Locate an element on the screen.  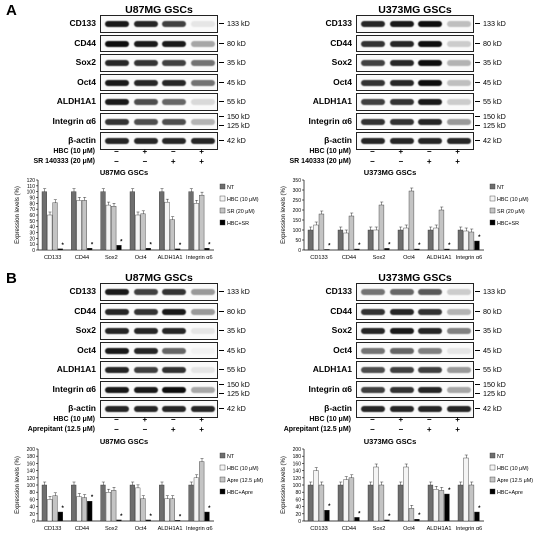
category-label: CD133 is located at coordinates (52, 258).